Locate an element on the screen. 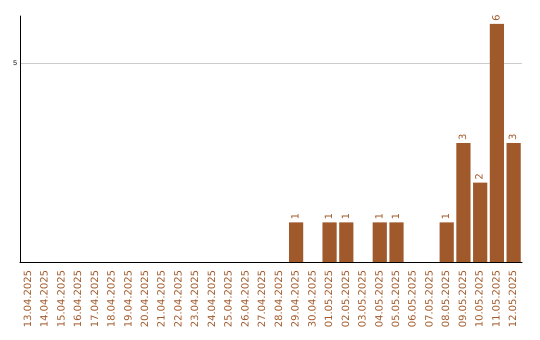  x-tick-label: 30.04.2025 is located at coordinates (312, 299).